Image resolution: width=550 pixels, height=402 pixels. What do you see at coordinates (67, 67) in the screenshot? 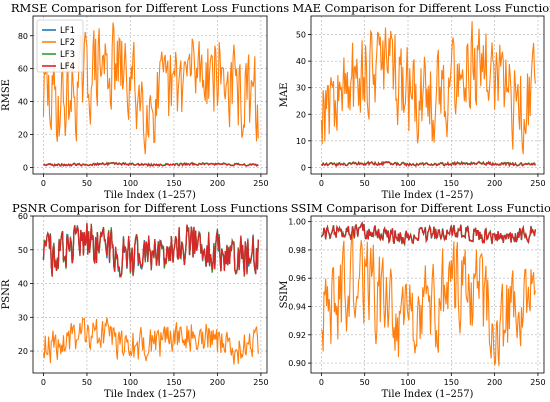
I see `legend-label-lf4: LF4` at bounding box center [67, 67].